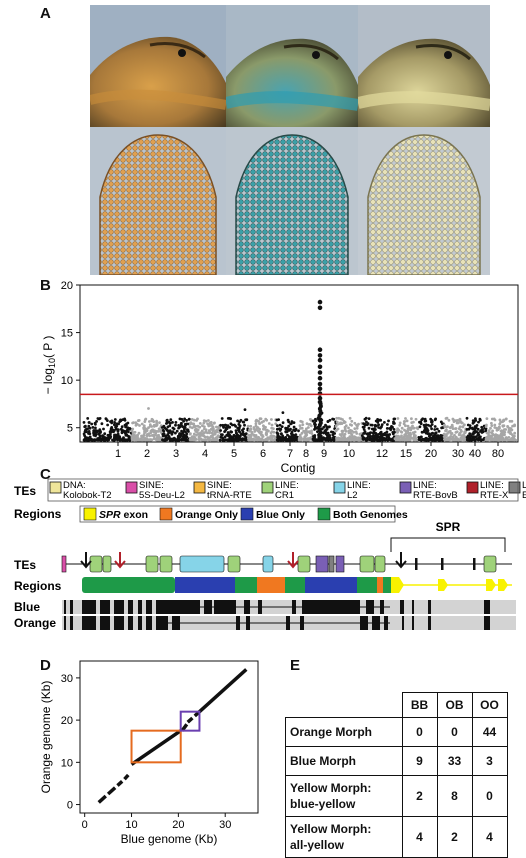  What do you see at coordinates (25, 491) in the screenshot?
I see `te-legend-title: TEs` at bounding box center [25, 491].